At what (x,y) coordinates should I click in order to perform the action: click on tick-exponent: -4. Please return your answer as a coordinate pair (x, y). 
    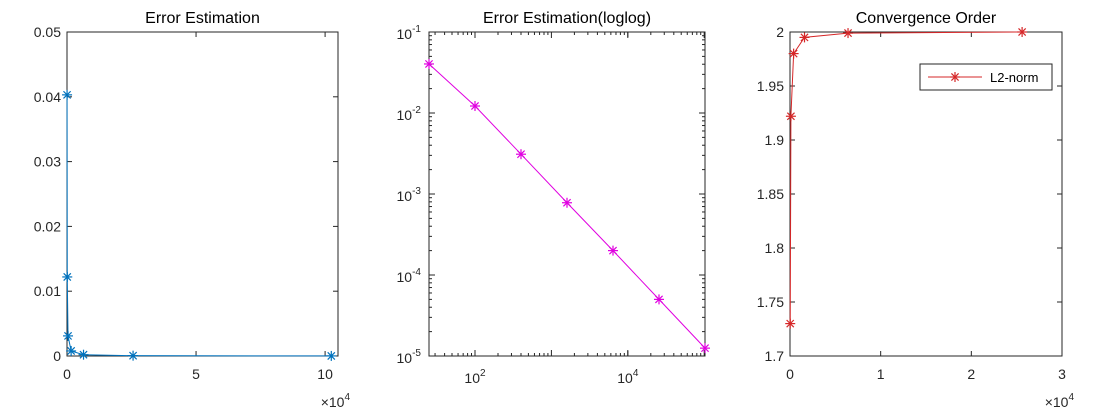
    Looking at the image, I should click on (416, 272).